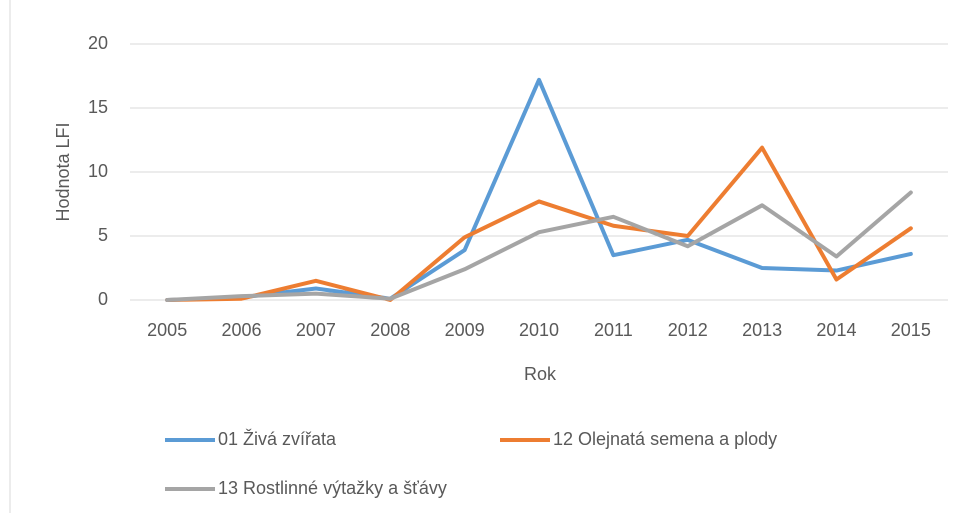  Describe the element at coordinates (277, 439) in the screenshot. I see `legend-label: 01 Živá zvířata` at that location.